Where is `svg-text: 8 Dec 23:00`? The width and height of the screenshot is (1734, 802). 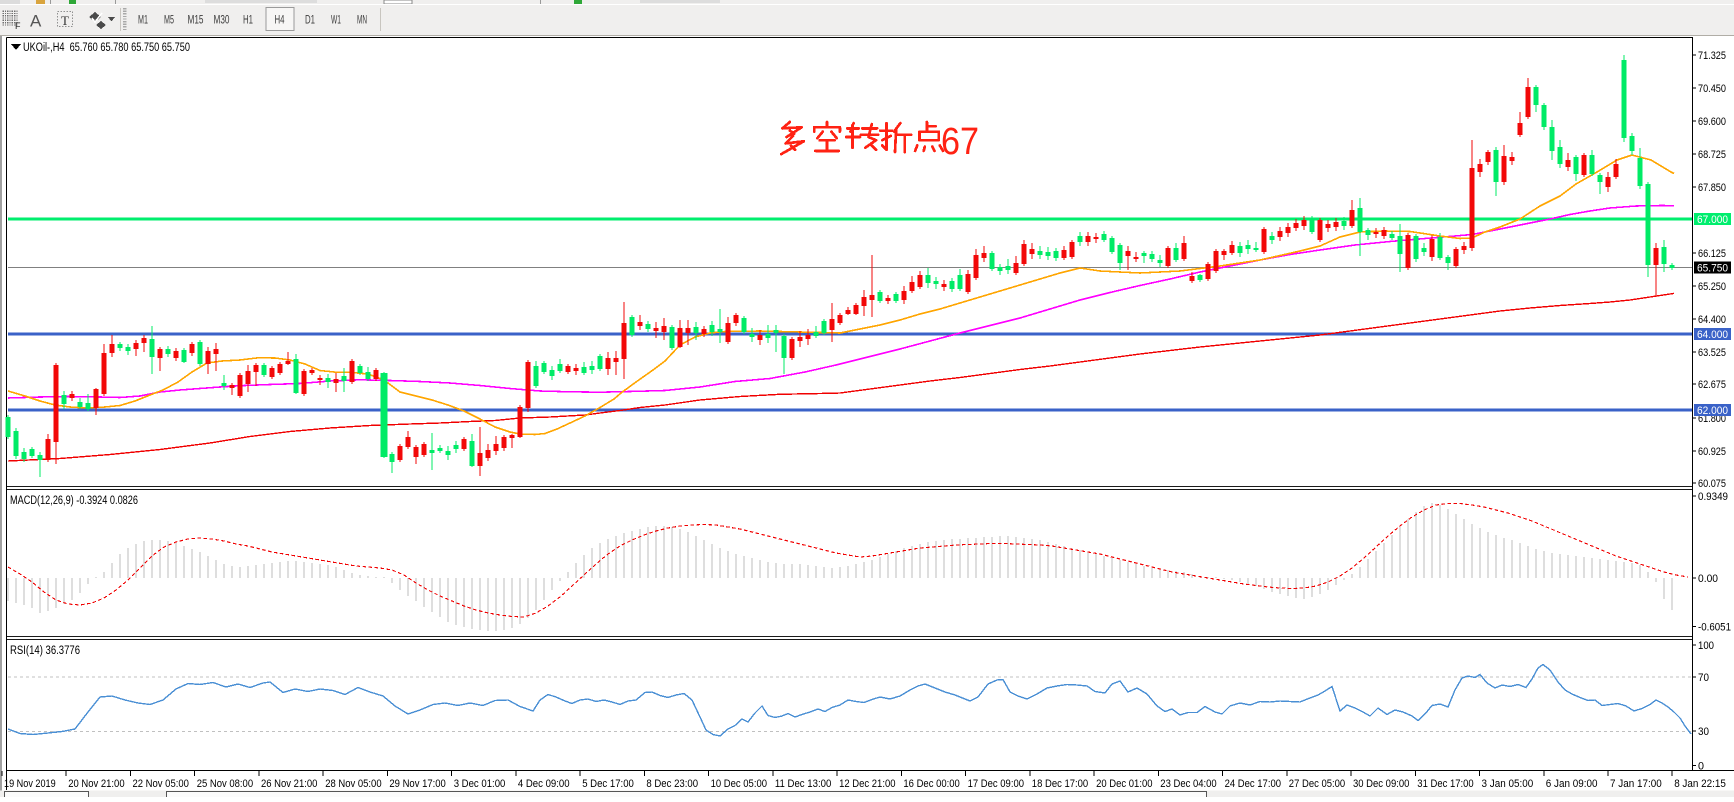
svg-text: 8 Dec 23:00 is located at coordinates (672, 784).